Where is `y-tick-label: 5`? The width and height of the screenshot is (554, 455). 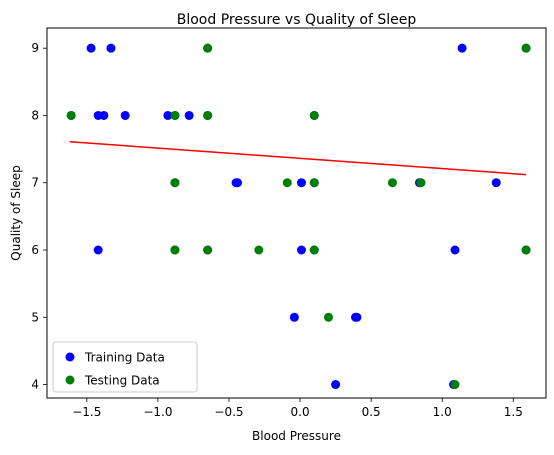 y-tick-label: 5 is located at coordinates (35, 317).